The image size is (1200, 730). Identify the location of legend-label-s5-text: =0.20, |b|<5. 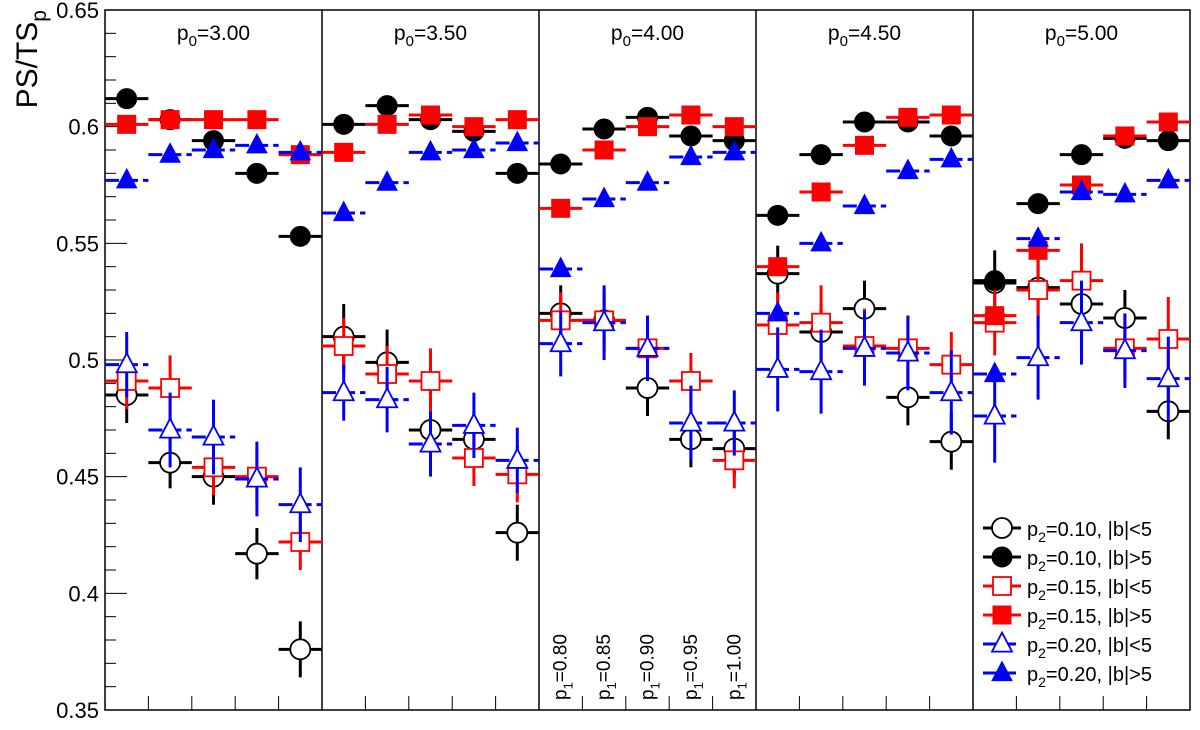
(1099, 646).